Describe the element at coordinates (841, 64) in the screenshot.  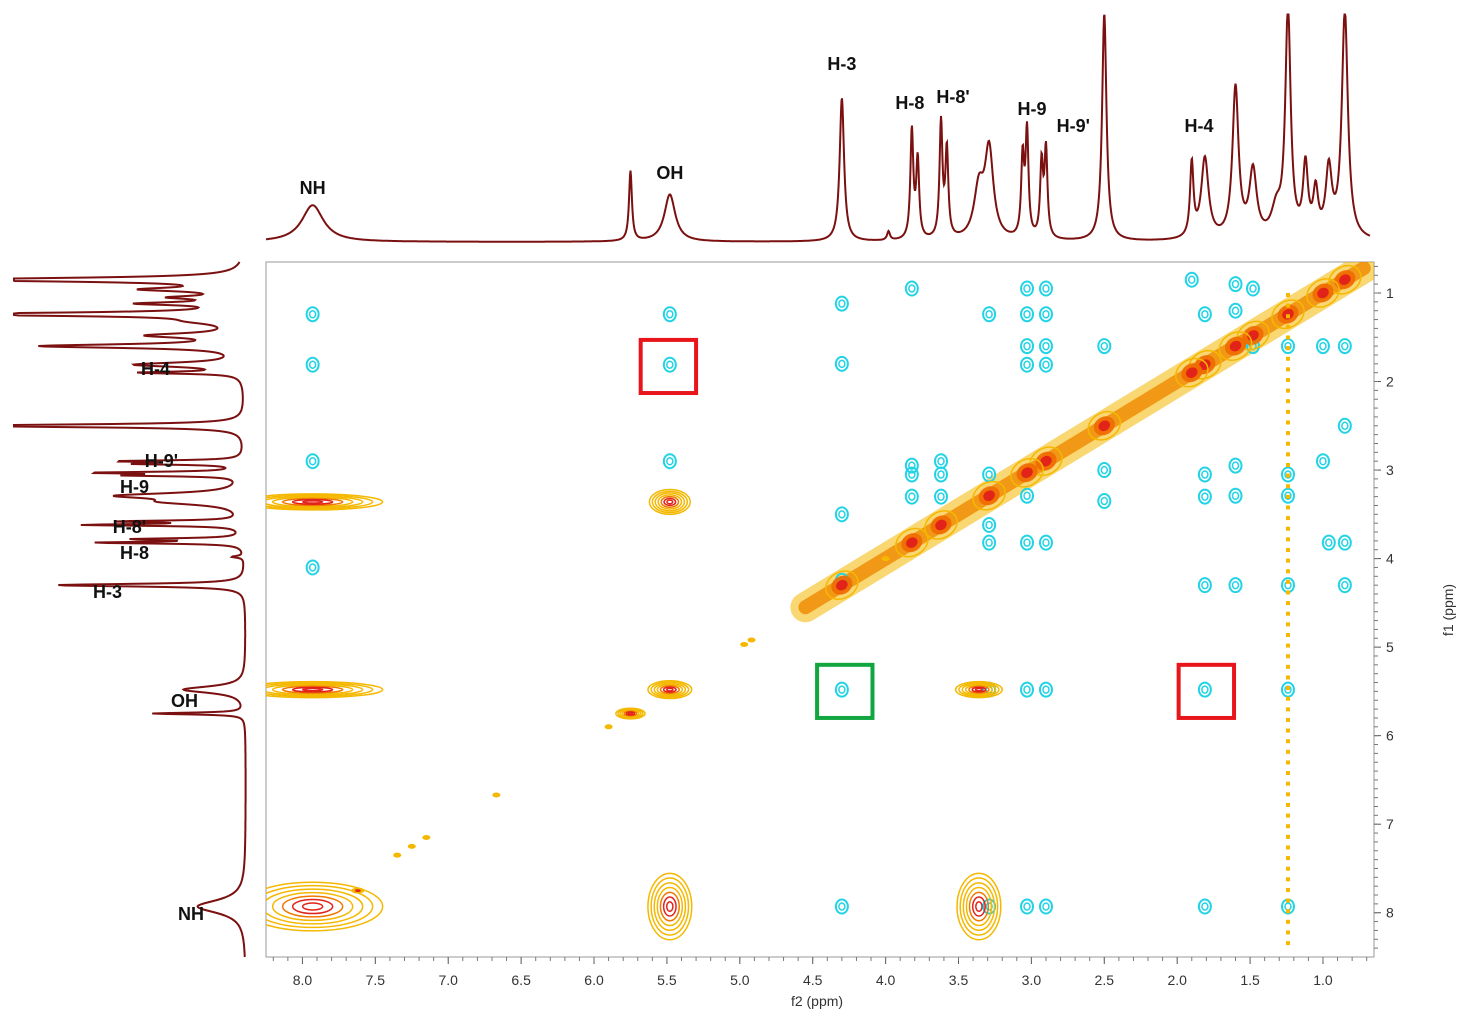
I see `top-peak-label: H-3` at that location.